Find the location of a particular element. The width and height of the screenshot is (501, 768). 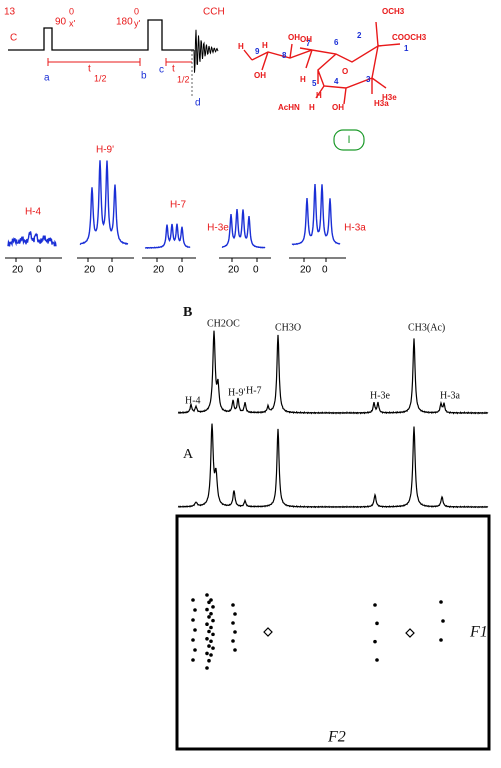

time-point: a is located at coordinates (47, 78).